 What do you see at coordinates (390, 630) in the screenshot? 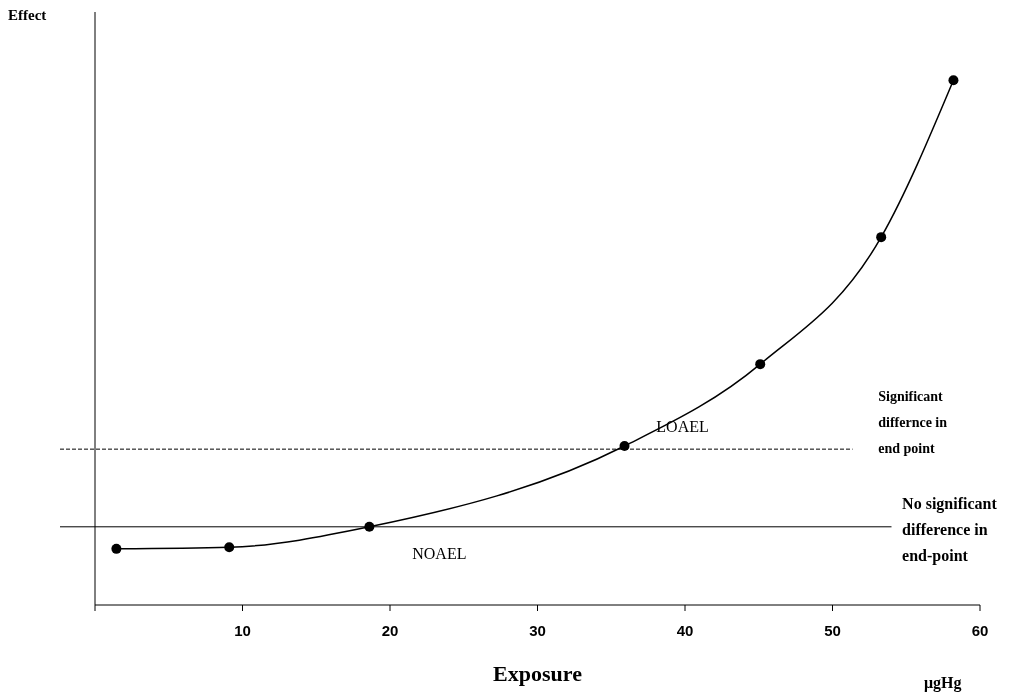
I see `x-tick-label: 20` at bounding box center [390, 630].